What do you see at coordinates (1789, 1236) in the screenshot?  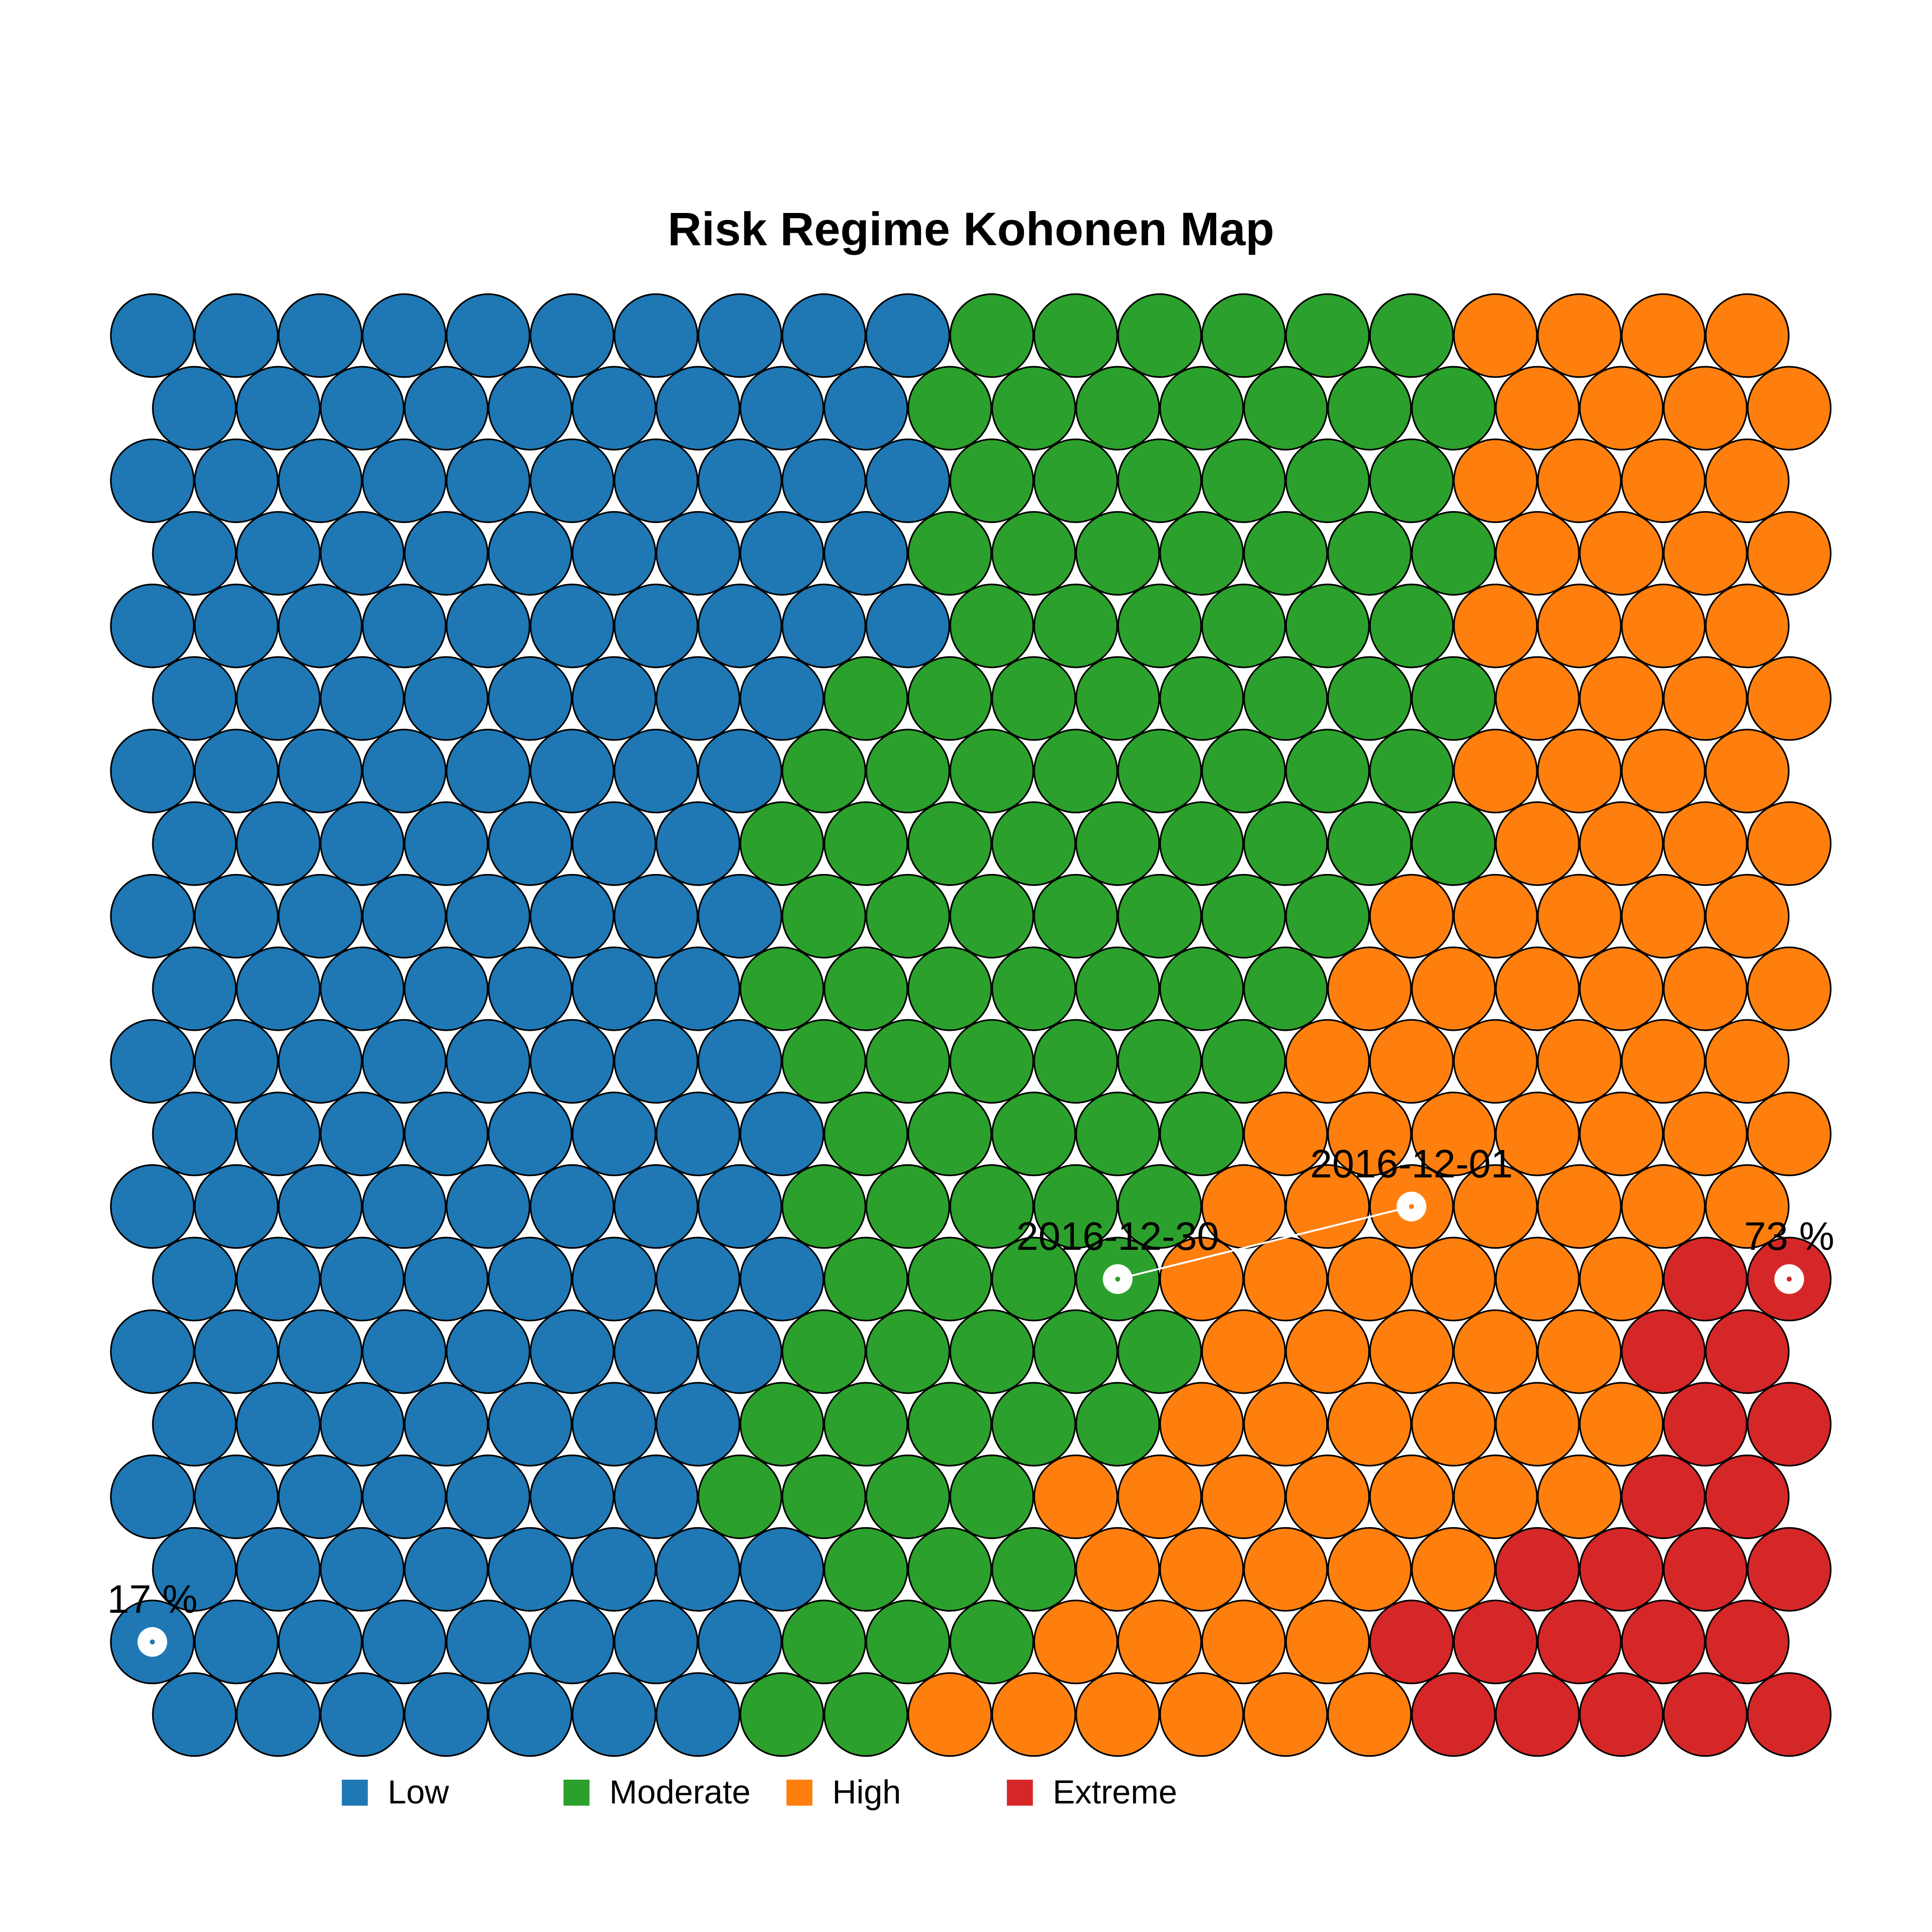 I see `annotation: 73 %` at bounding box center [1789, 1236].